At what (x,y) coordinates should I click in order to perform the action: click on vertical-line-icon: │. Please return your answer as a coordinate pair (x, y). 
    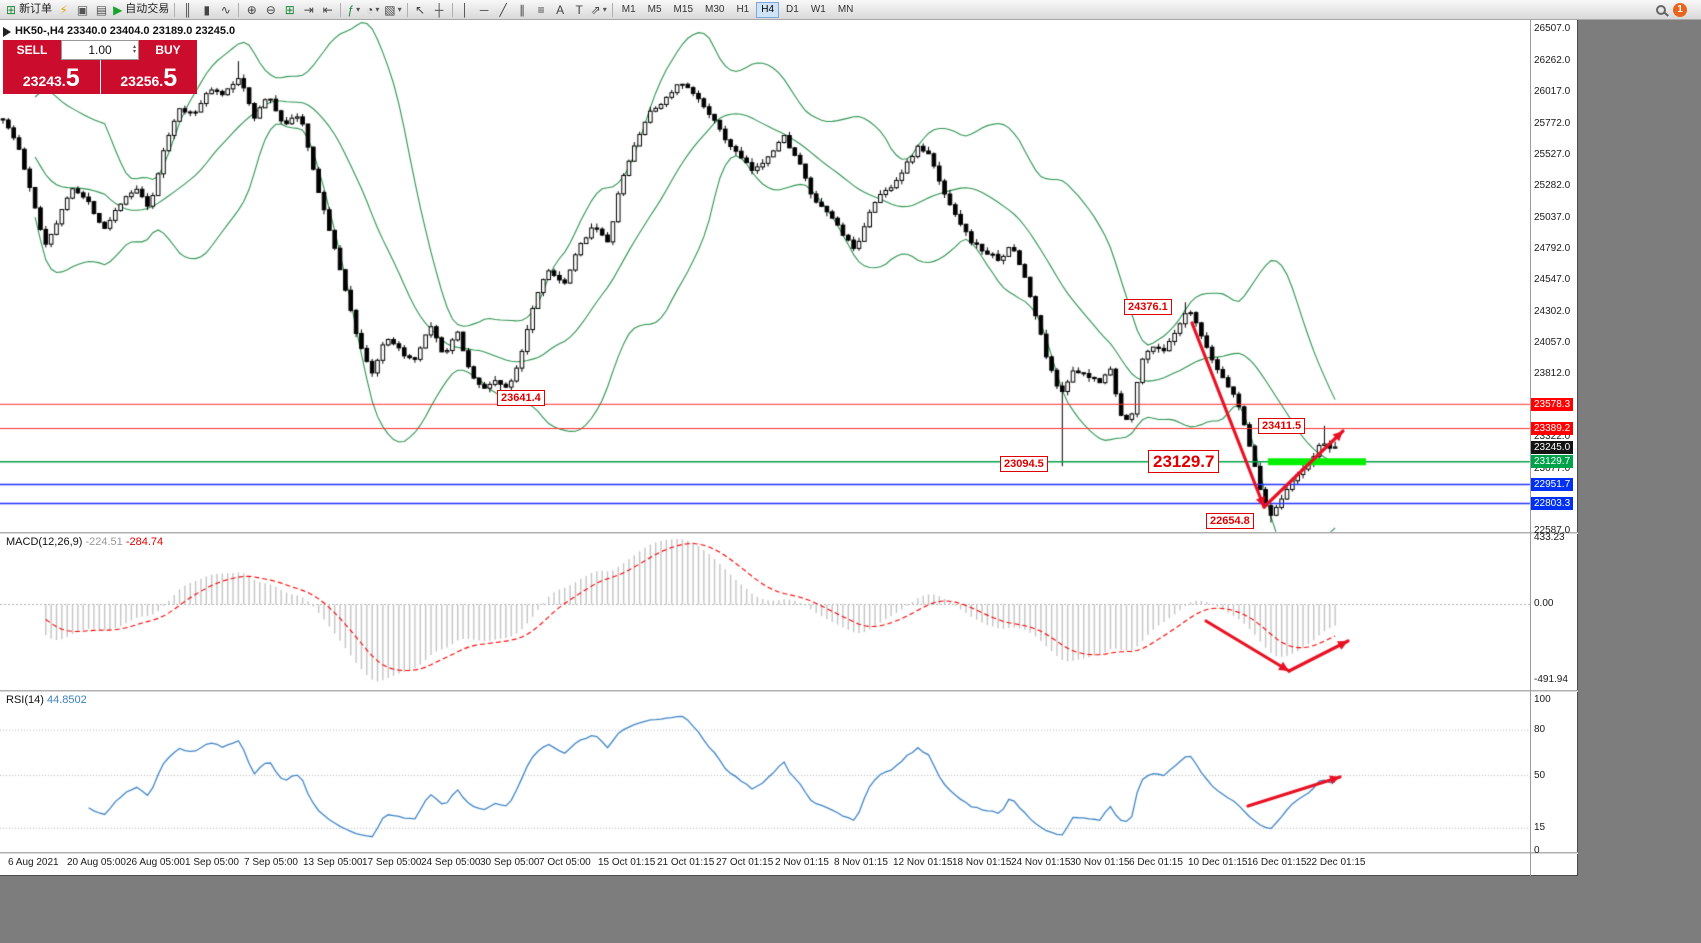
    Looking at the image, I should click on (465, 9).